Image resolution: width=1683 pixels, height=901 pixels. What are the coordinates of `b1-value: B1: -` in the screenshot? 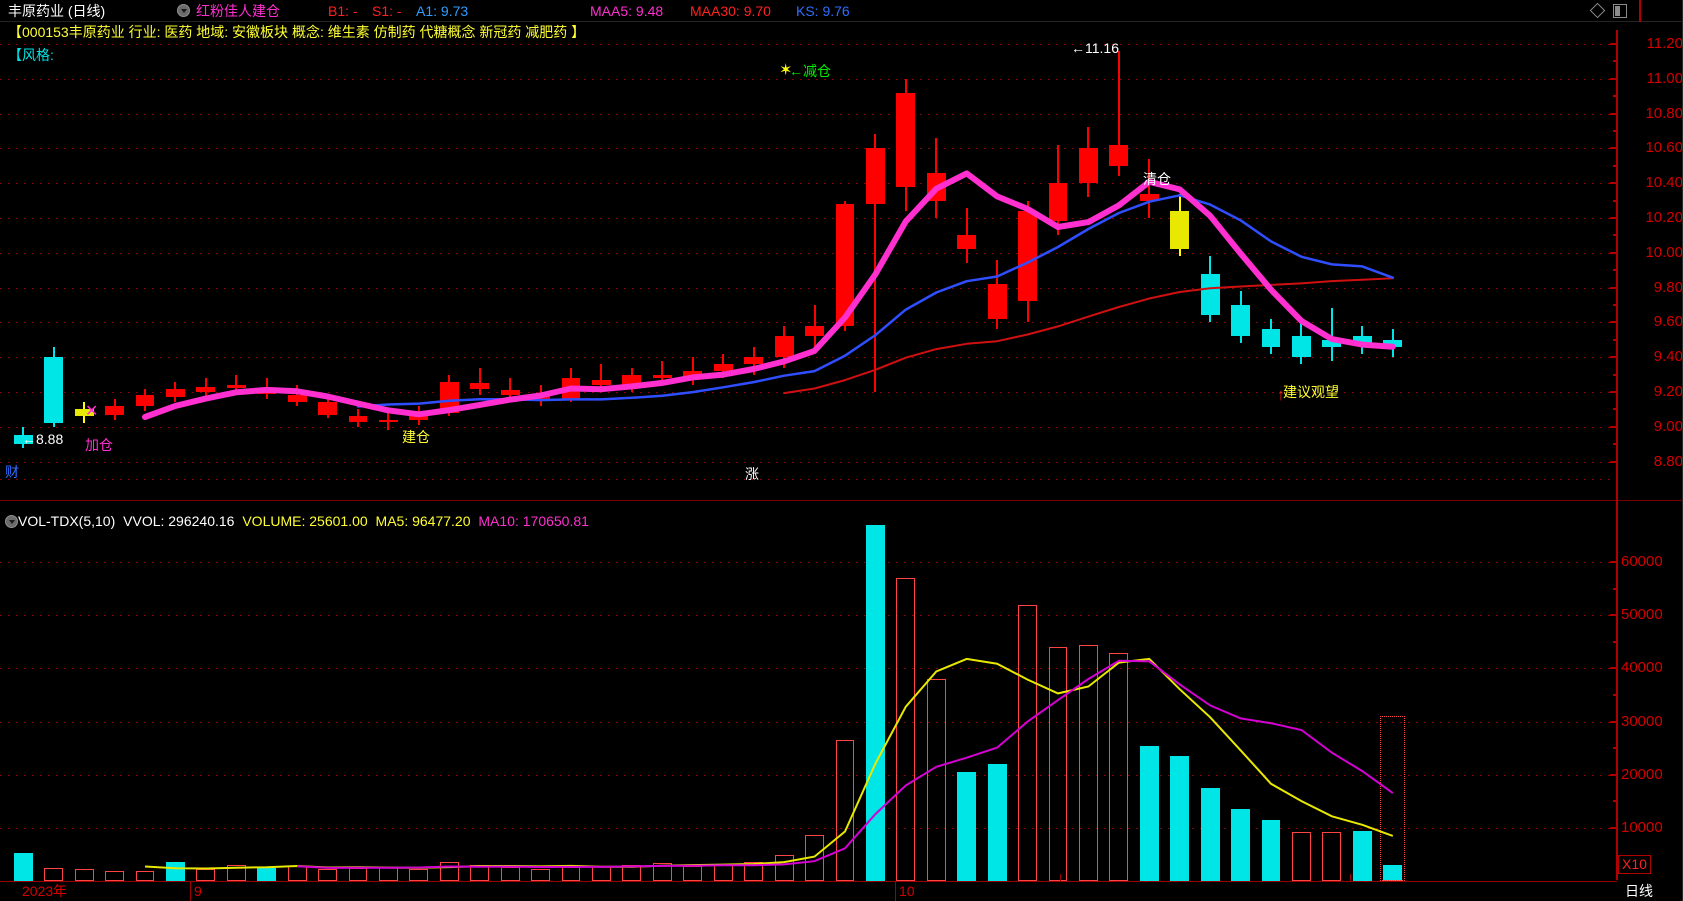 It's located at (343, 11).